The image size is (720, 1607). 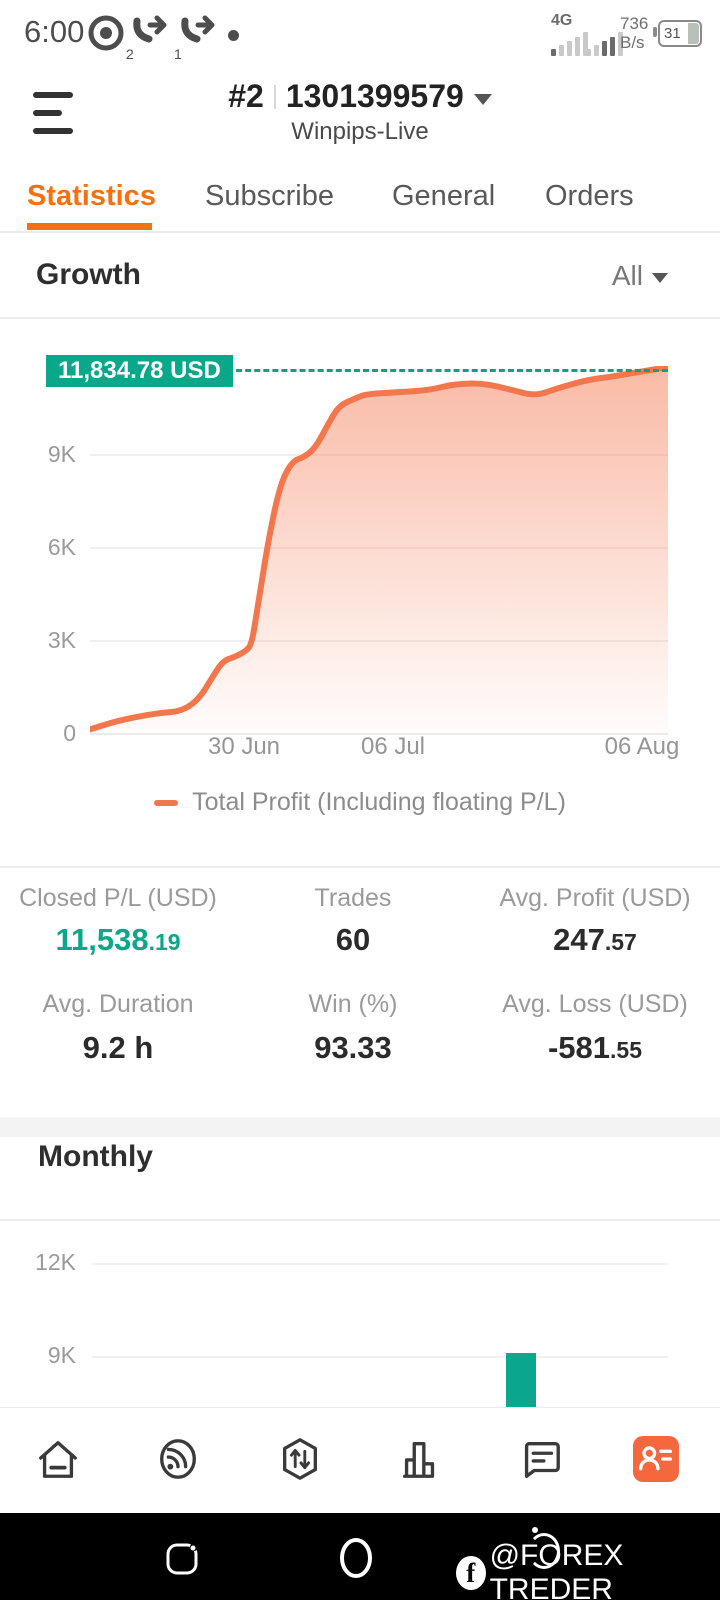 What do you see at coordinates (521, 1380) in the screenshot?
I see `monthly-bar` at bounding box center [521, 1380].